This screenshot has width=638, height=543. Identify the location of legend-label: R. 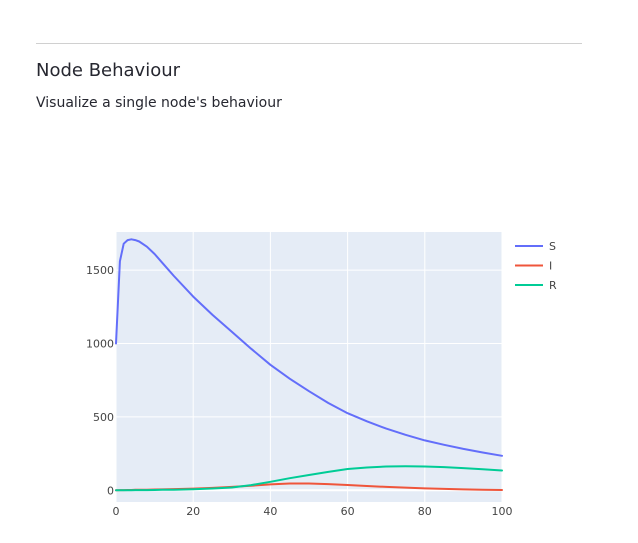
(553, 285).